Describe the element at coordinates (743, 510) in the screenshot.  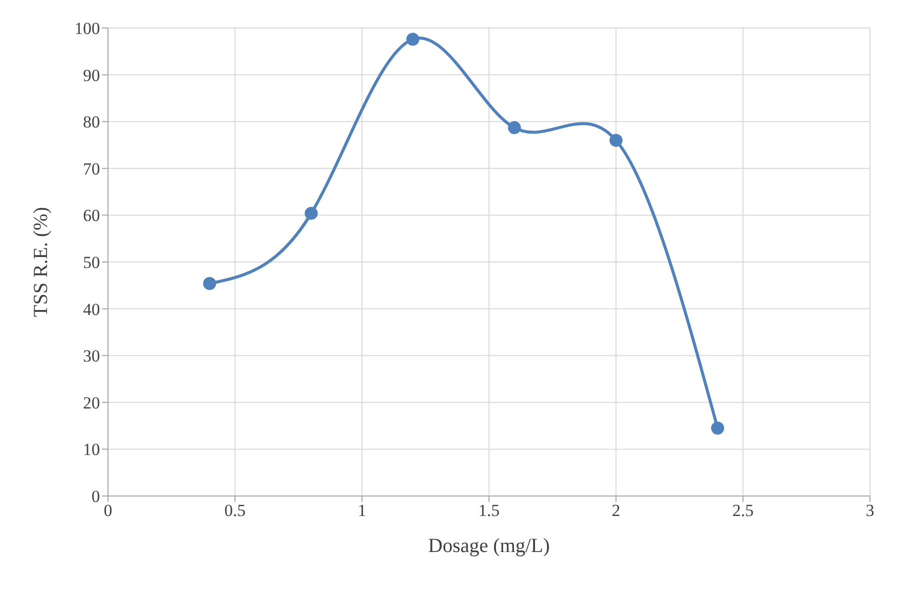
I see `x-tick-label: 2.5` at that location.